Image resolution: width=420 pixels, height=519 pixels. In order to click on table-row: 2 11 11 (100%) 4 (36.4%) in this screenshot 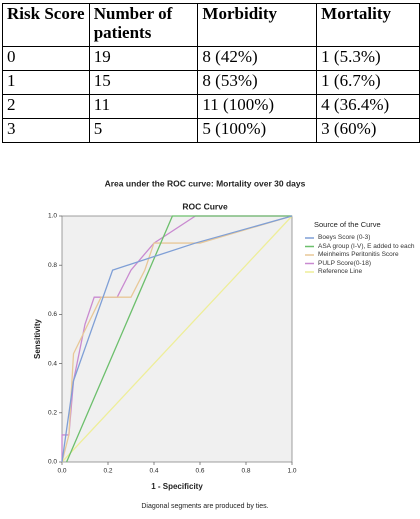, I will do `click(211, 106)`.